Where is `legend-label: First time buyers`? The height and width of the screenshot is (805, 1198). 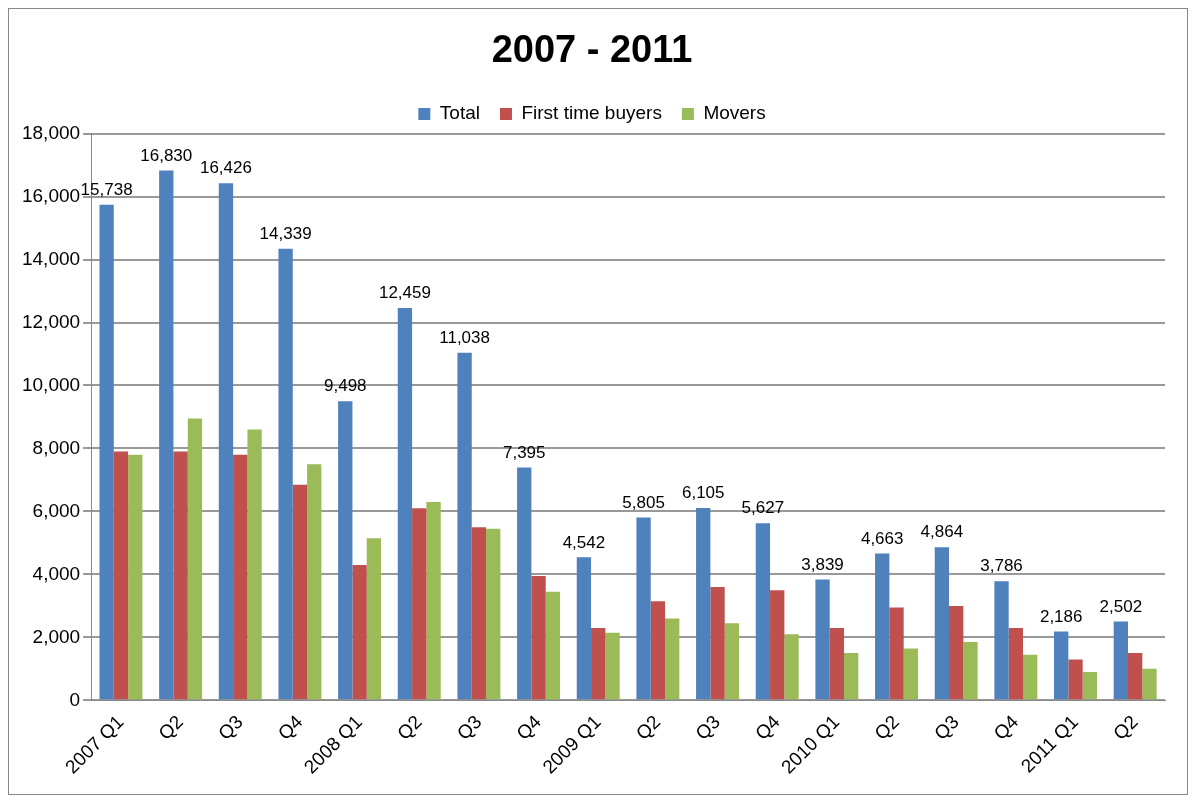
legend-label: First time buyers is located at coordinates (591, 113).